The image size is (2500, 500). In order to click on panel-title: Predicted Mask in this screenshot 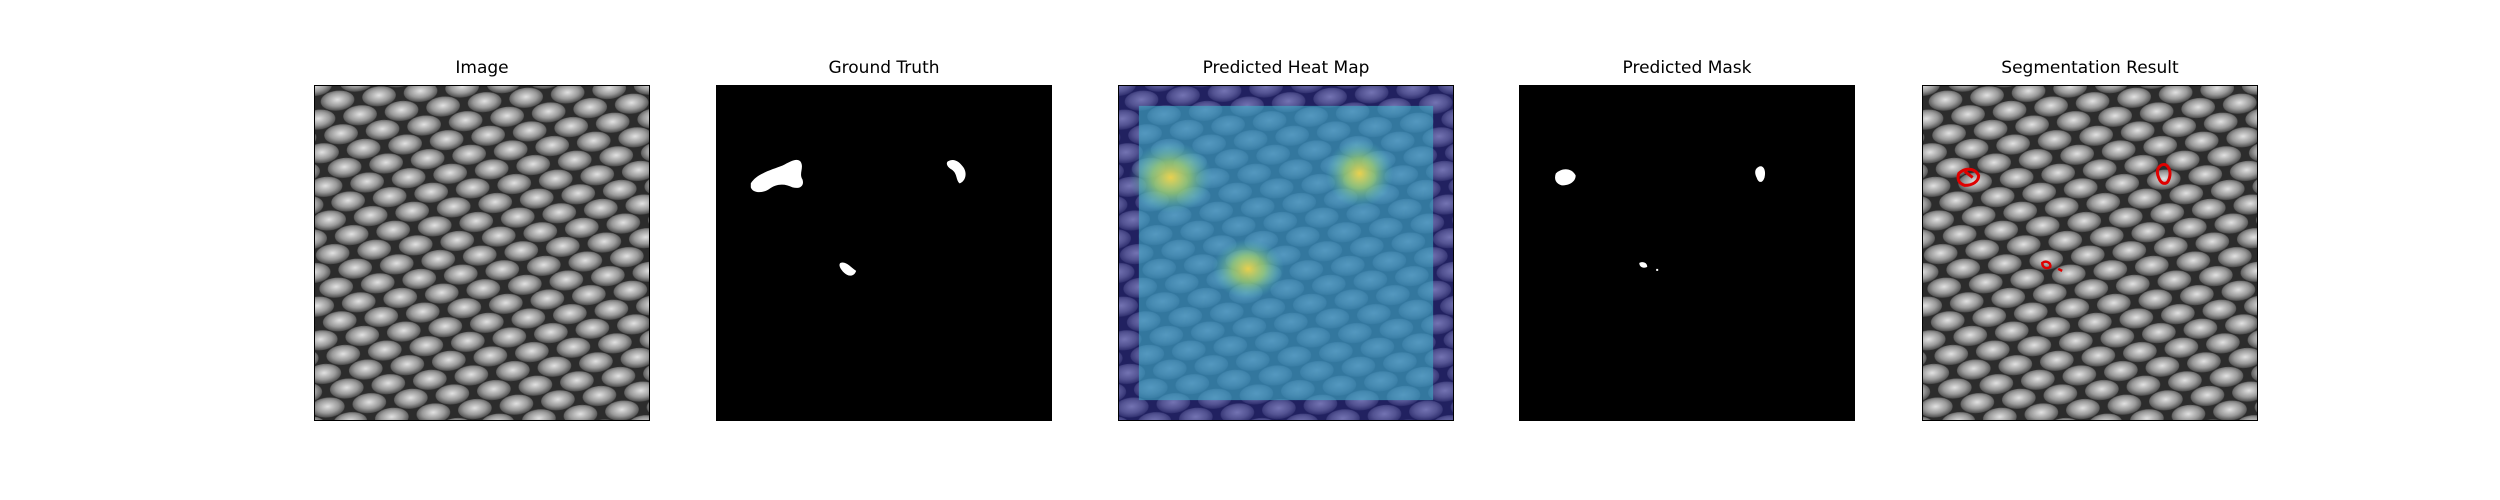, I will do `click(1687, 68)`.